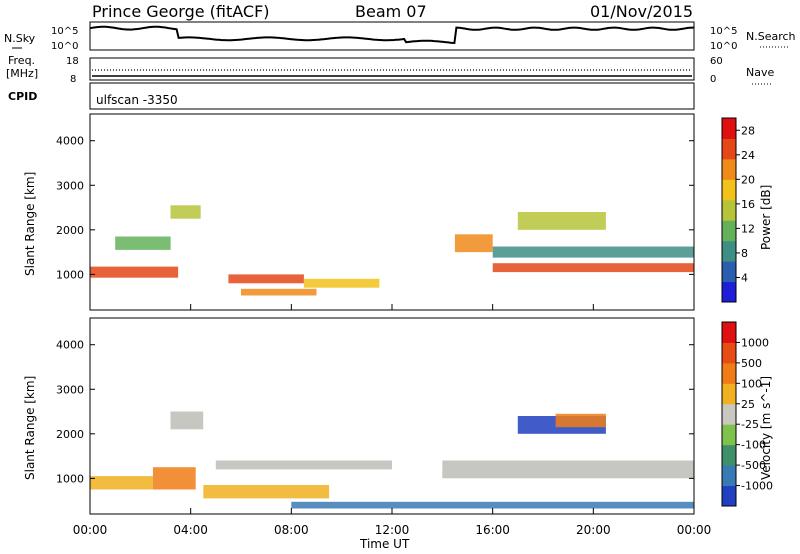 This screenshot has width=800, height=554. I want to click on power-colorbar: 4 8 12 16 20 24 28, so click(738, 210).